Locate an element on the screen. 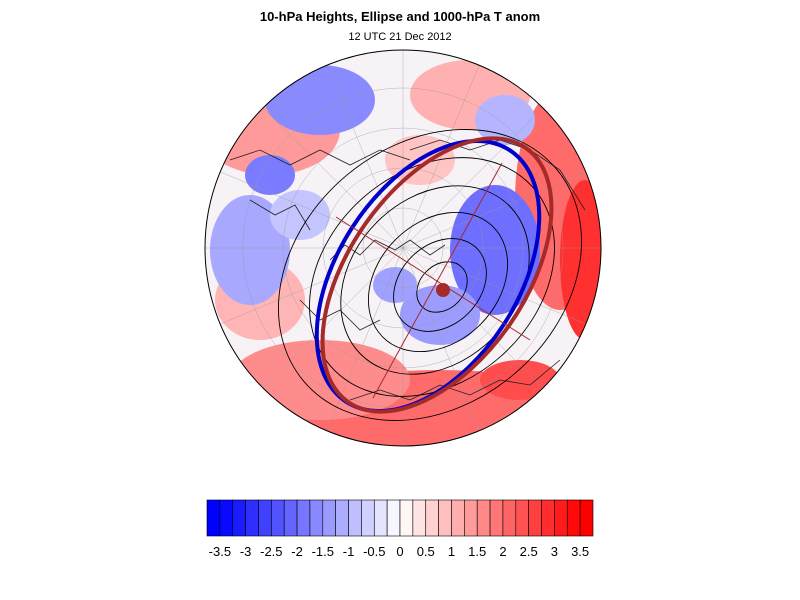 The height and width of the screenshot is (600, 800). colorbar-tick-label: 1.5 is located at coordinates (477, 551).